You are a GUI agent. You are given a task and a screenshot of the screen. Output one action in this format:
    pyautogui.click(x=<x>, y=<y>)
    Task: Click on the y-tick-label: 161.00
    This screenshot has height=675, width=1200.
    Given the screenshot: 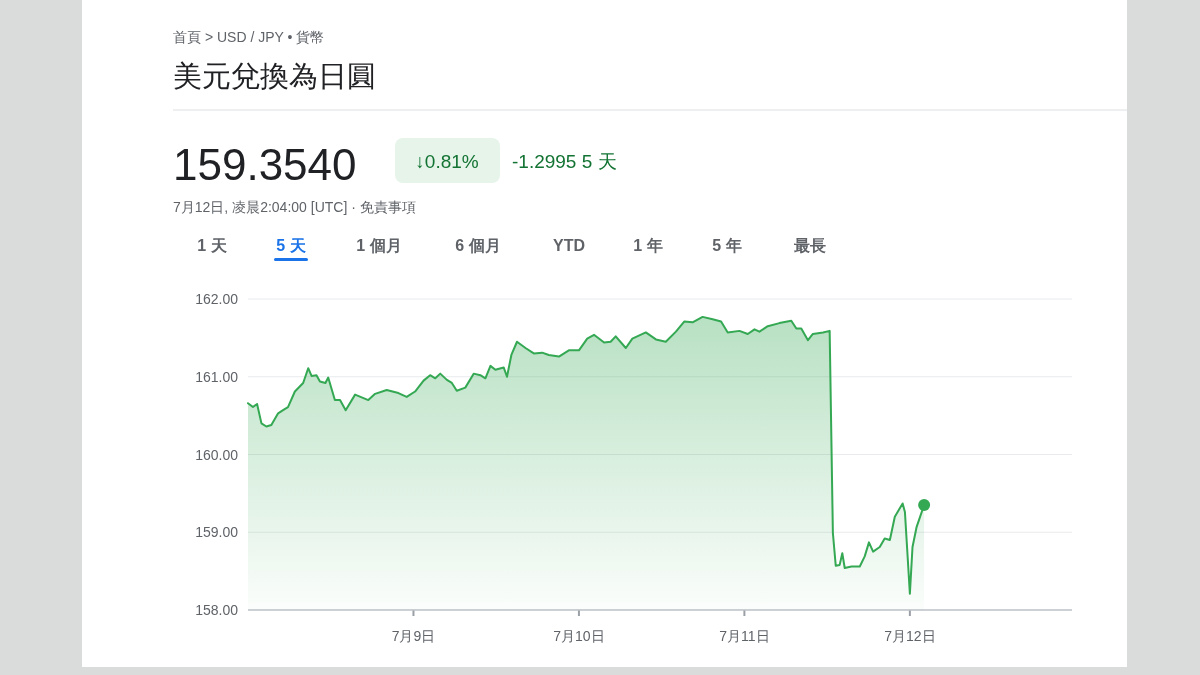 What is the action you would take?
    pyautogui.click(x=217, y=376)
    